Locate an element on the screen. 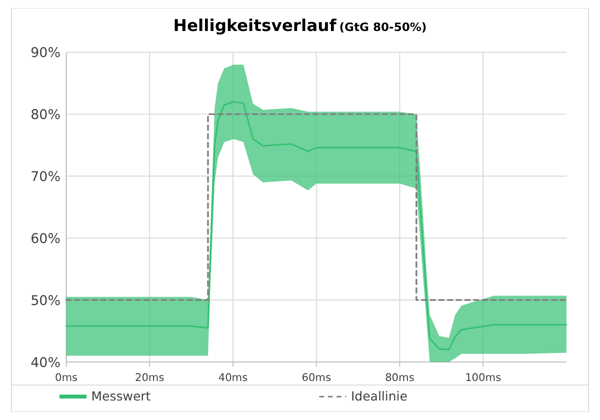  x-tick-label: 80ms is located at coordinates (399, 378).